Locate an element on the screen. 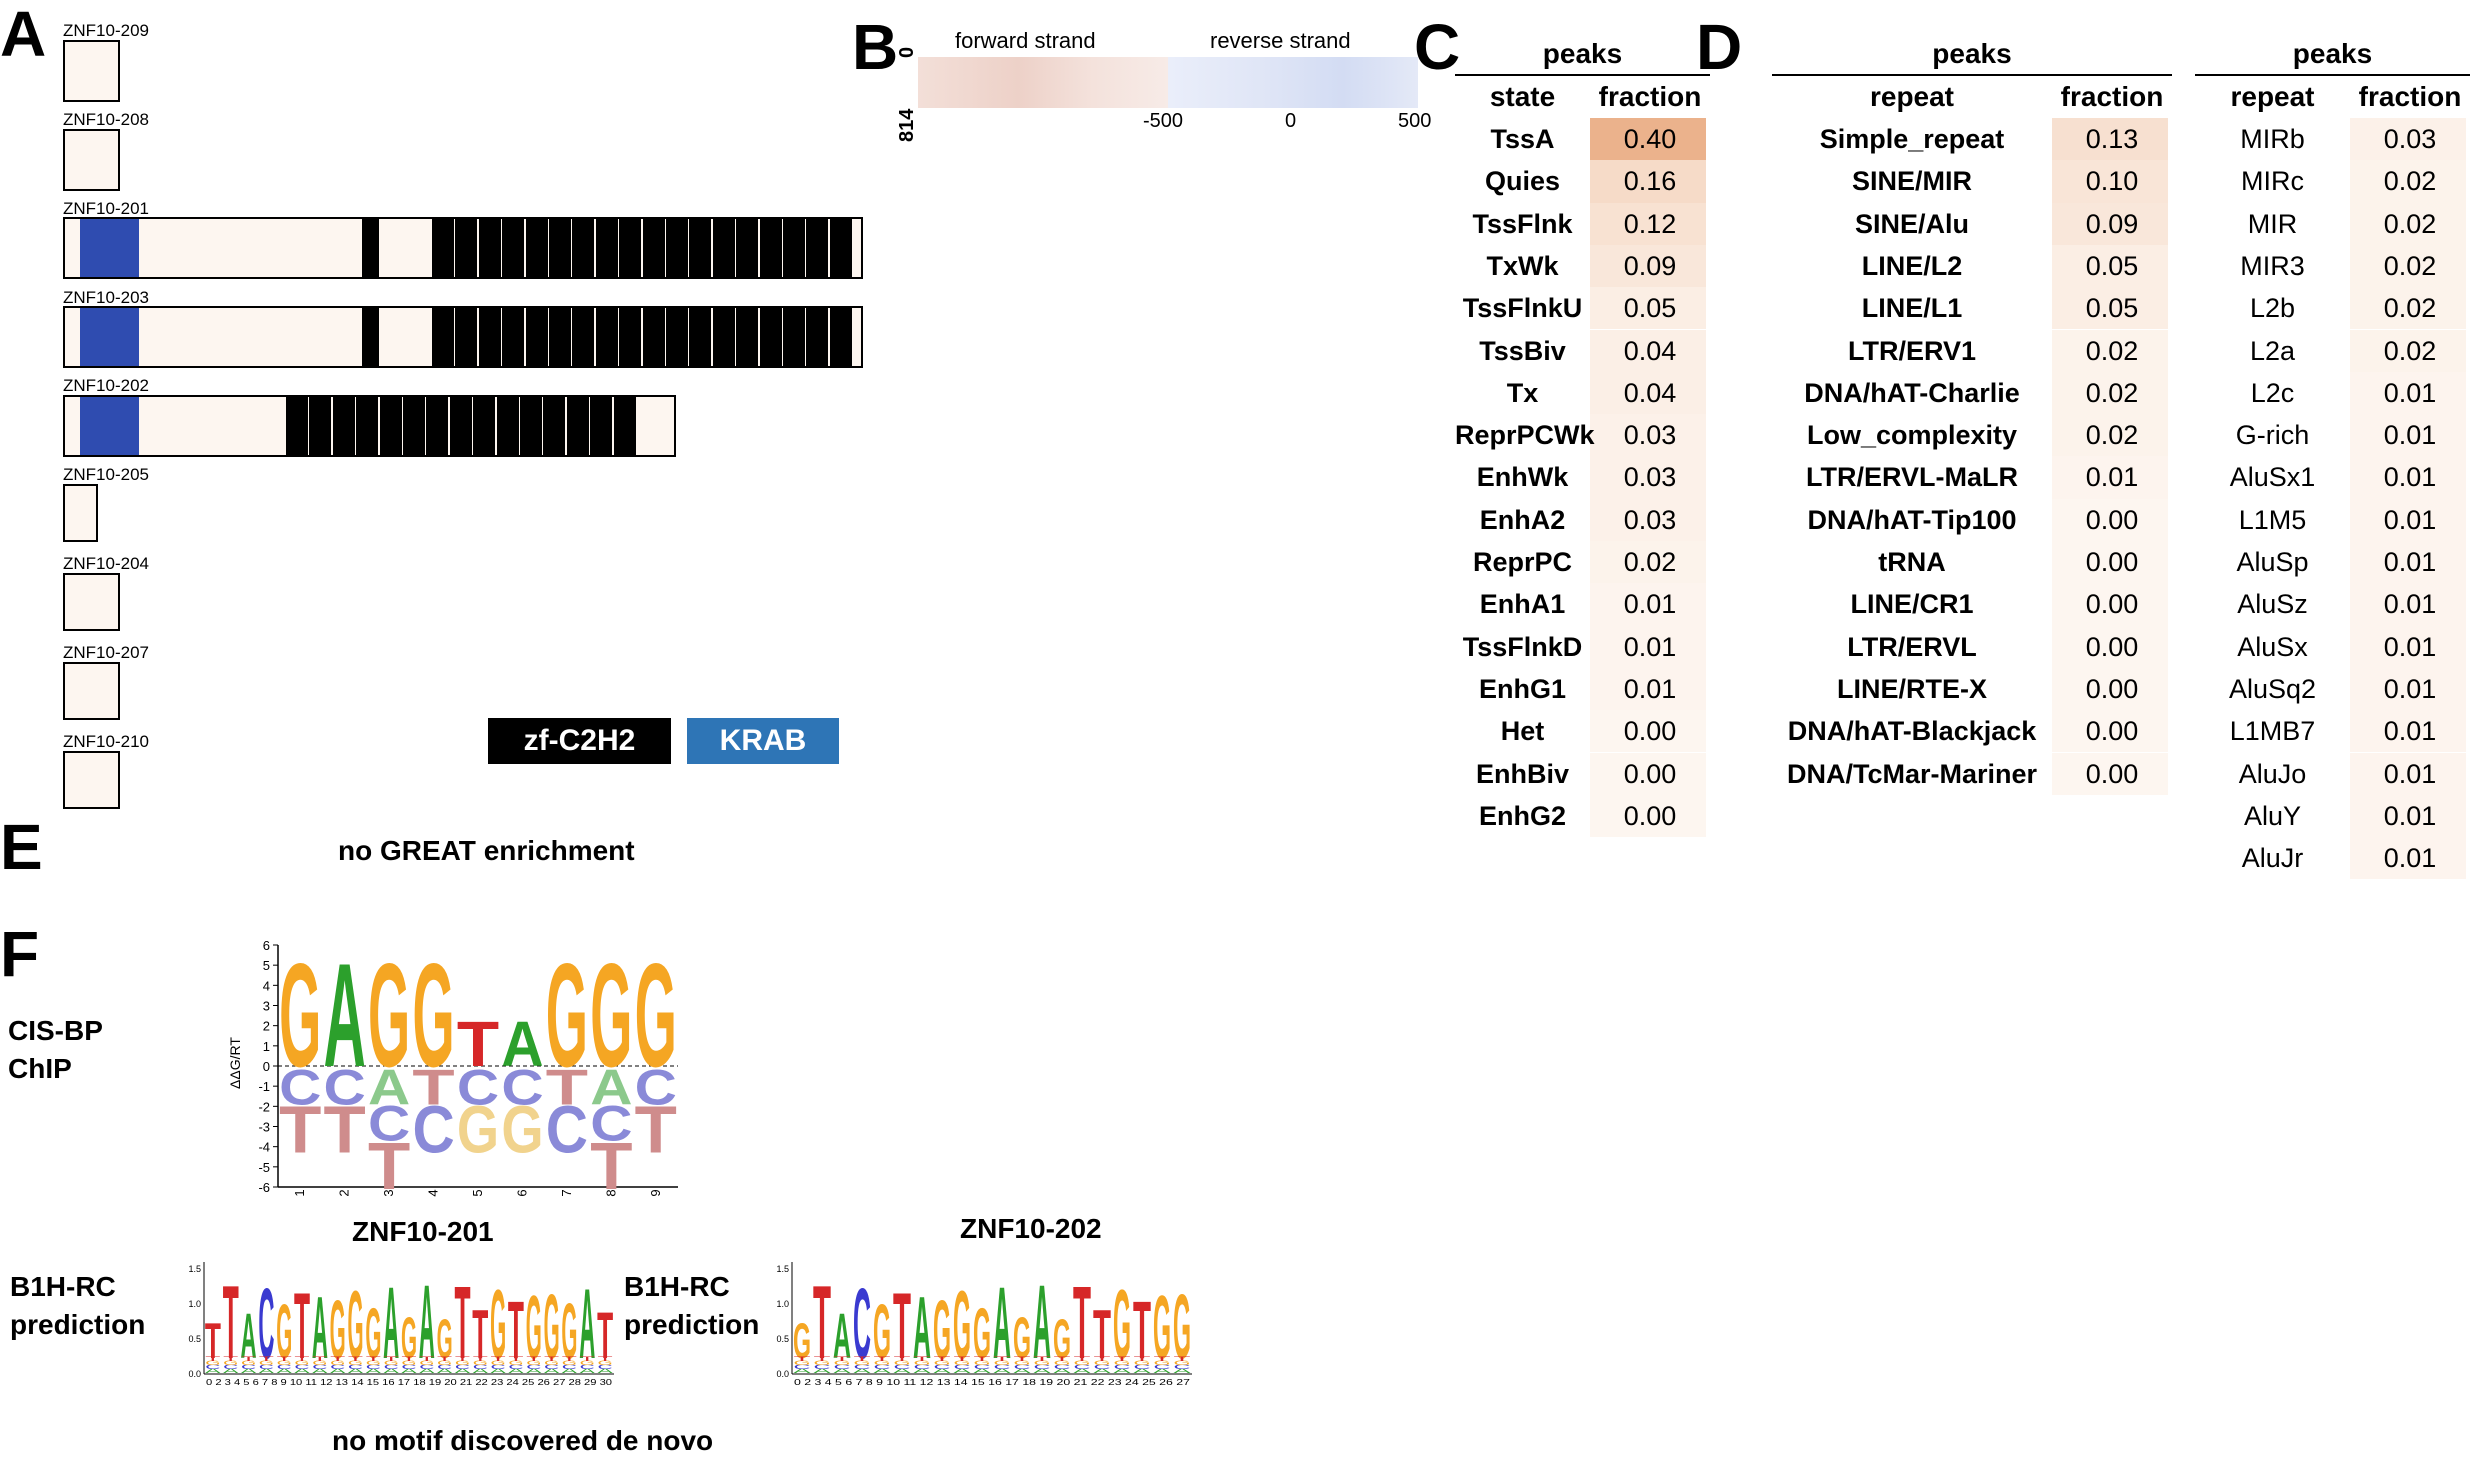 The width and height of the screenshot is (2474, 1463). logo-x-tick-label: 9 is located at coordinates (655, 1192).